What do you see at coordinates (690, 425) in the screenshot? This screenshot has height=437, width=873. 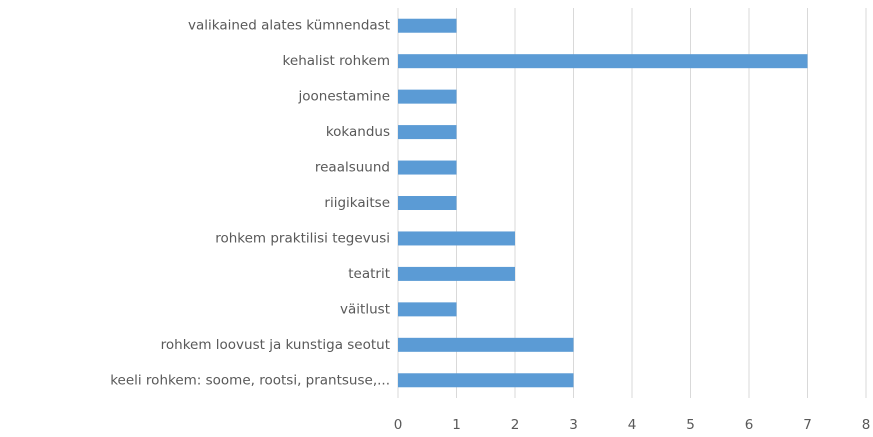 I see `x-tick-label: 5` at bounding box center [690, 425].